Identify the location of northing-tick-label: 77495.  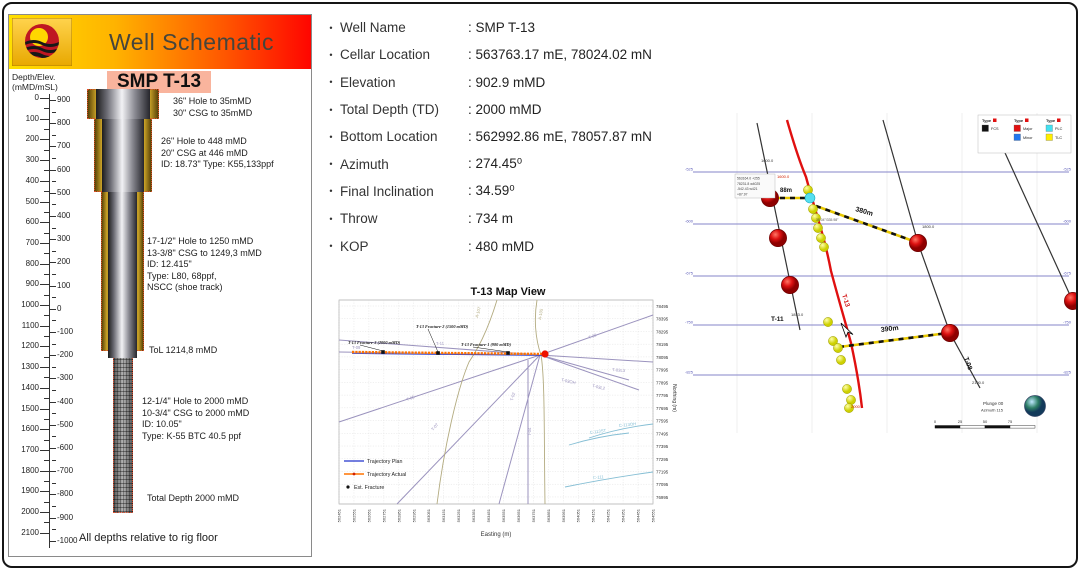
(662, 433).